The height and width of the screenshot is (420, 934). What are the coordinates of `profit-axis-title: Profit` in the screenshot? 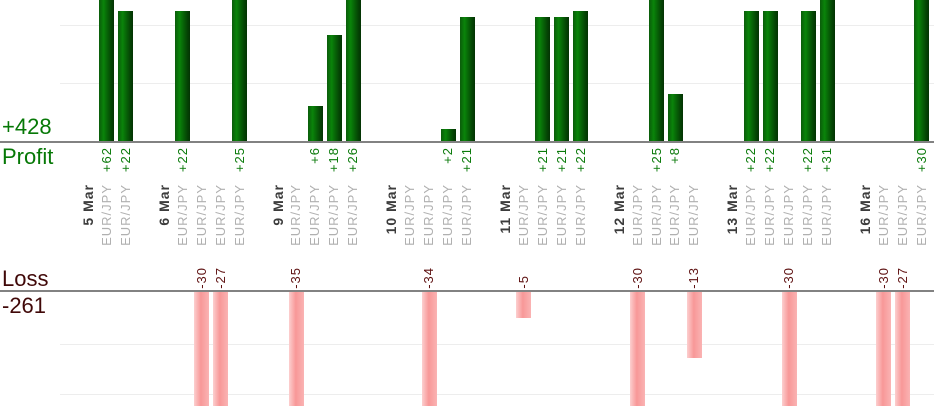 It's located at (28, 156).